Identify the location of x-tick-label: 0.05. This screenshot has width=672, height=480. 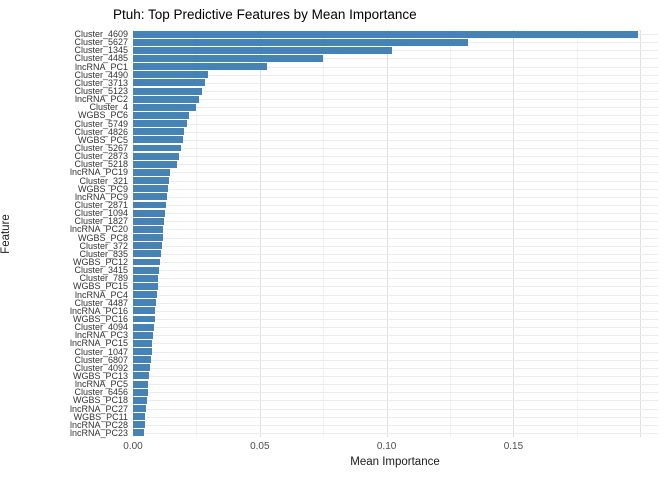
(260, 446).